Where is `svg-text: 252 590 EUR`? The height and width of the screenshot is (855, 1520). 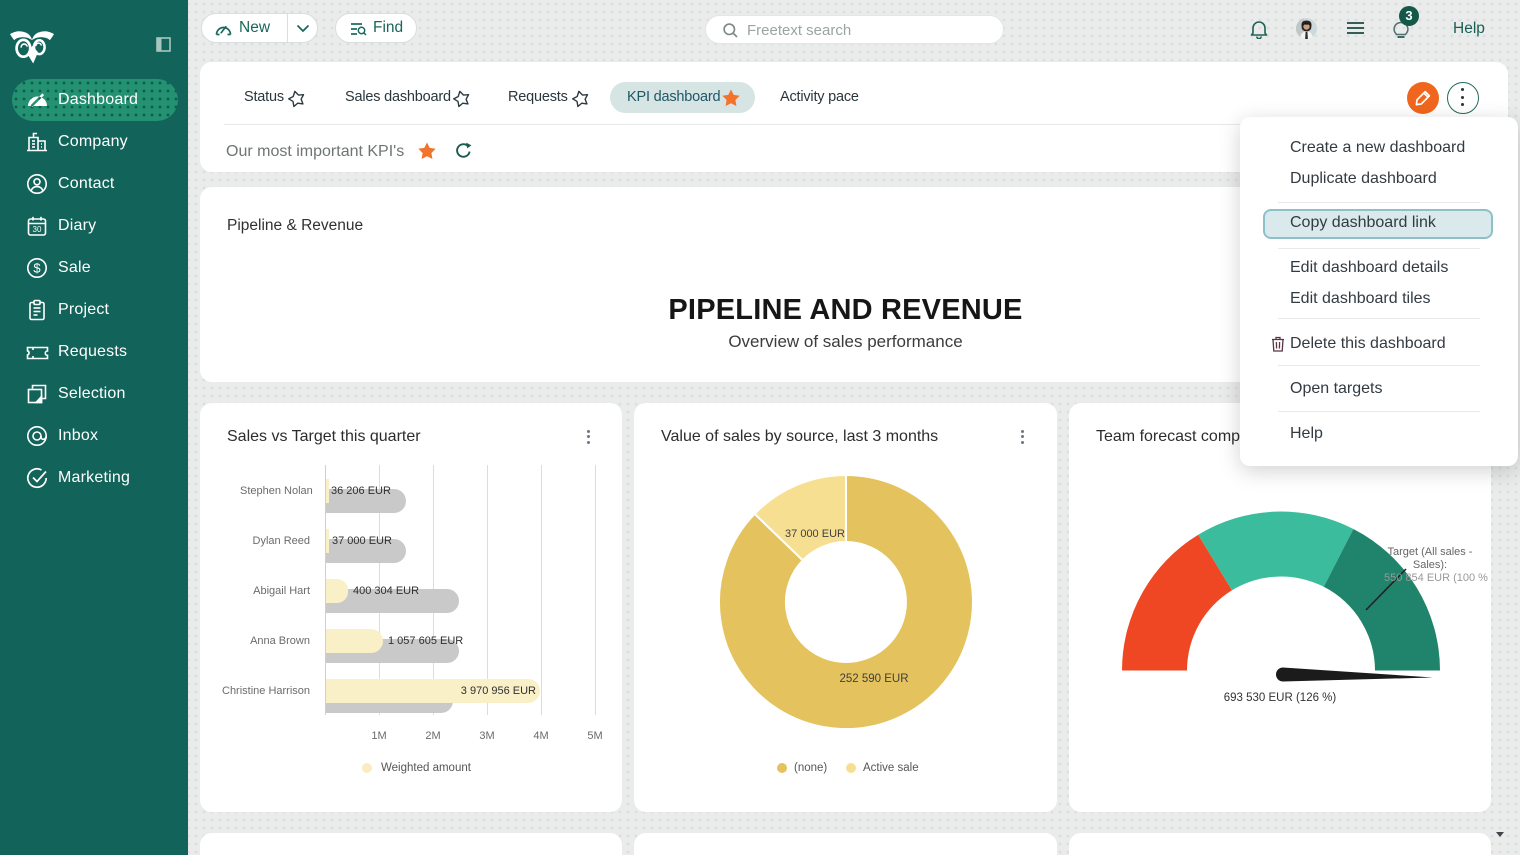
svg-text: 252 590 EUR is located at coordinates (873, 679).